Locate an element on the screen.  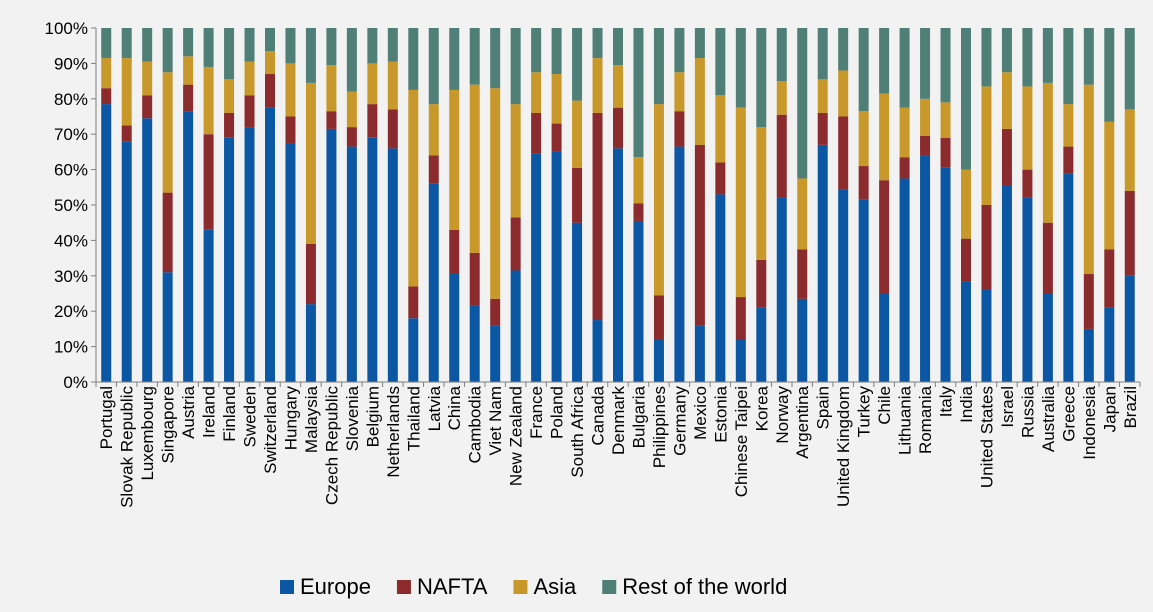
x-tick-label: Spain is located at coordinates (823, 407).